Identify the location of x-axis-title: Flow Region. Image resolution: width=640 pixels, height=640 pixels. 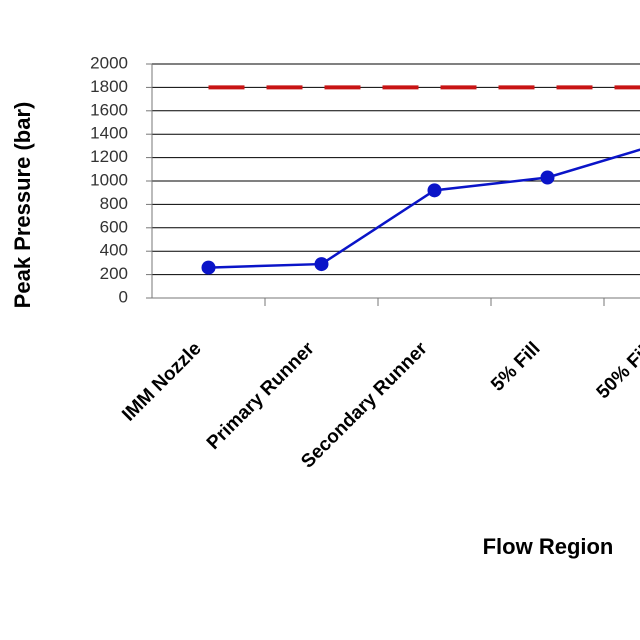
(548, 546).